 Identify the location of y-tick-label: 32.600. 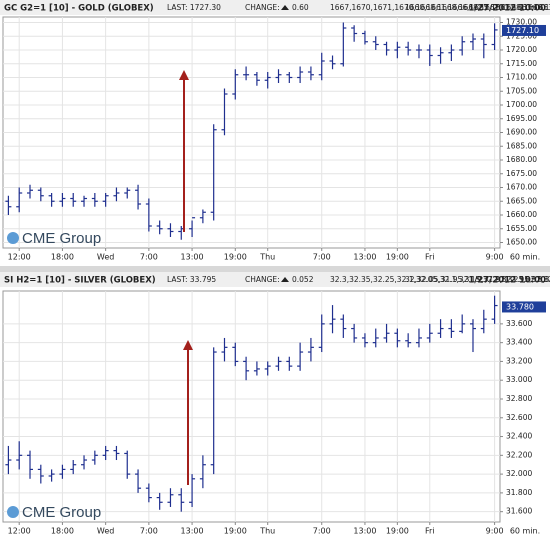
(519, 417).